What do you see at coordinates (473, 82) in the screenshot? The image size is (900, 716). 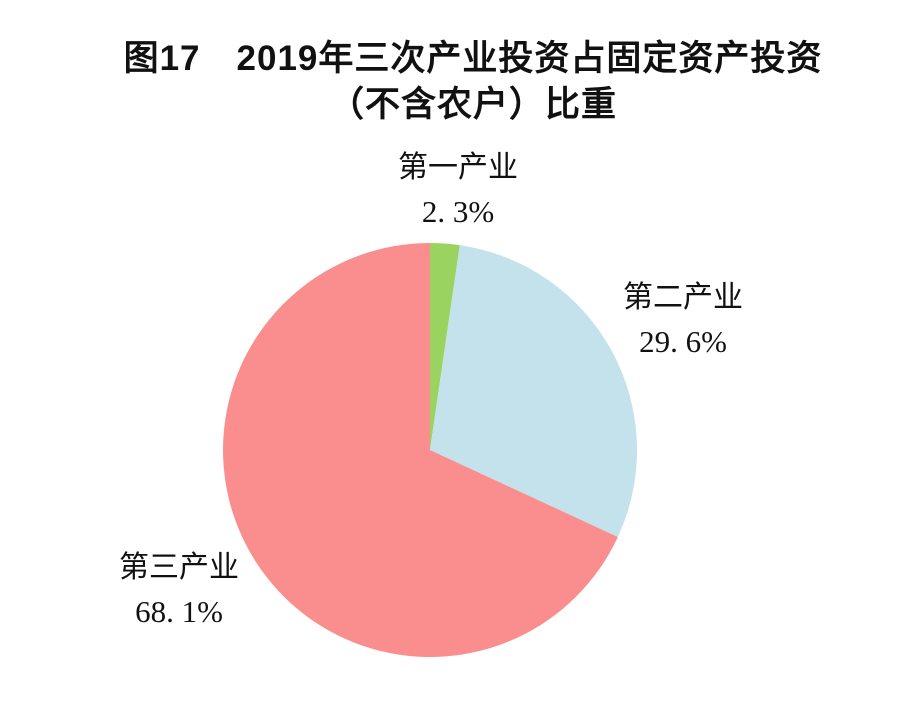 I see `figure-title: 图17 2019年三次产业投资占固定资产投资 （不含农户）比重` at bounding box center [473, 82].